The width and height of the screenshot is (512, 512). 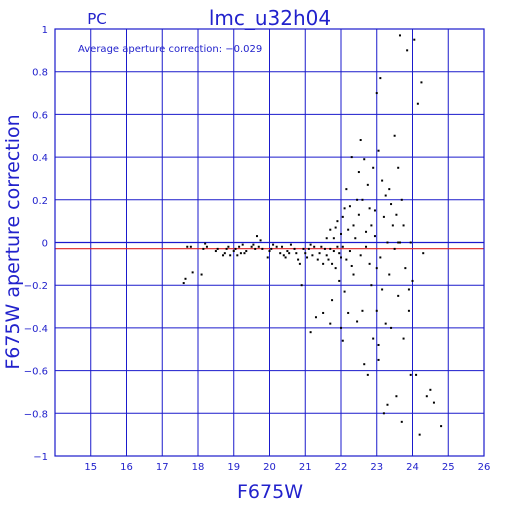 What do you see at coordinates (40, 115) in the screenshot?
I see `y-tick-label: 0.6` at bounding box center [40, 115].